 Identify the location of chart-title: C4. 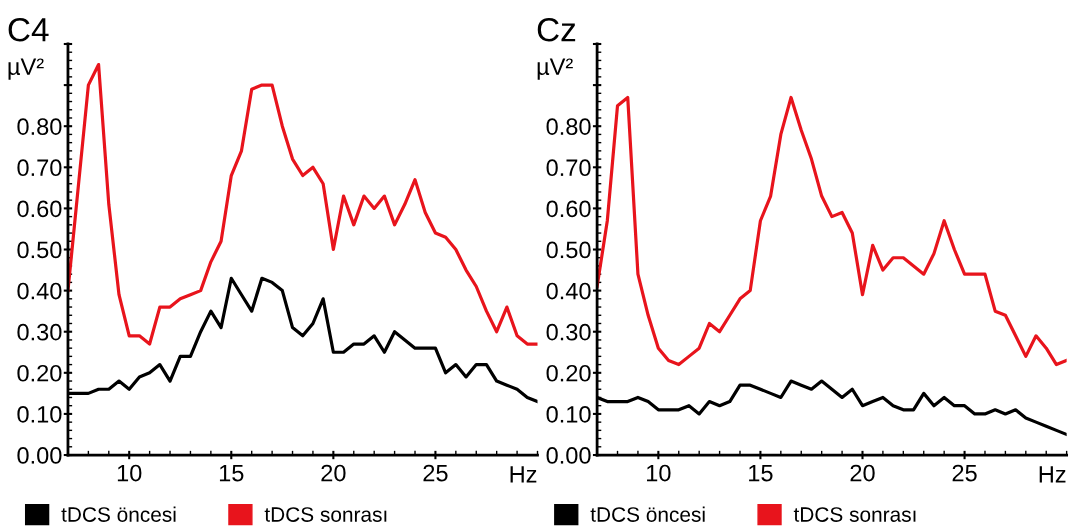
(28, 29).